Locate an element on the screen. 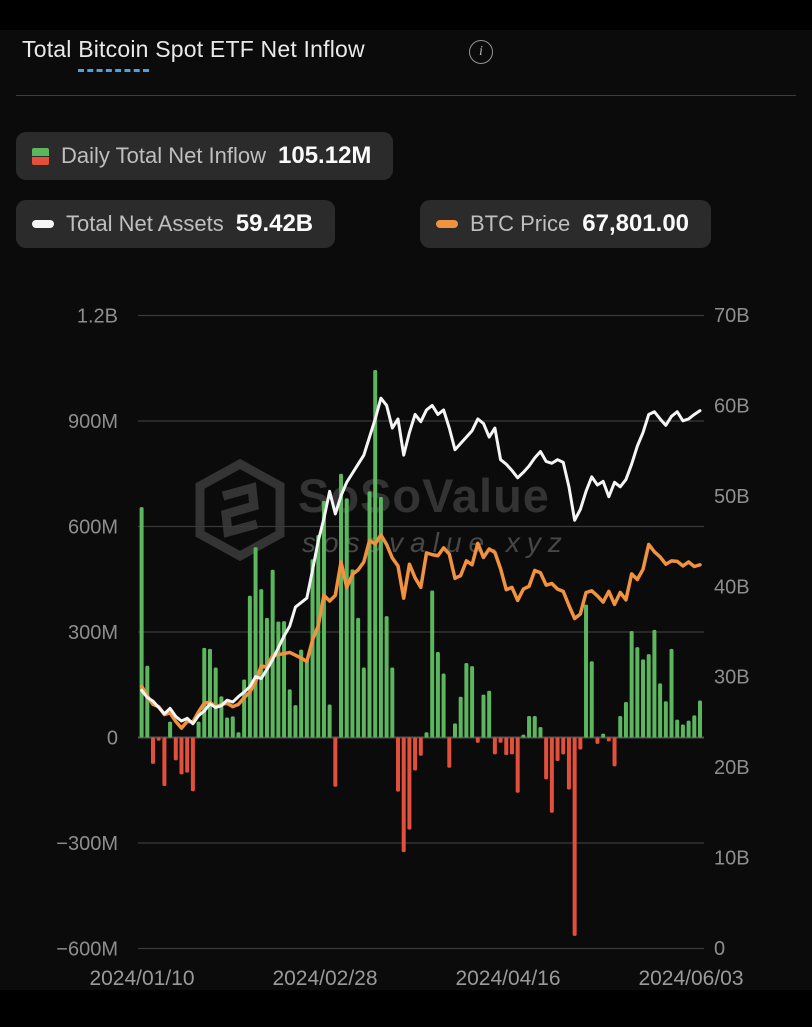  legend-label: Total Net Assets is located at coordinates (145, 223).